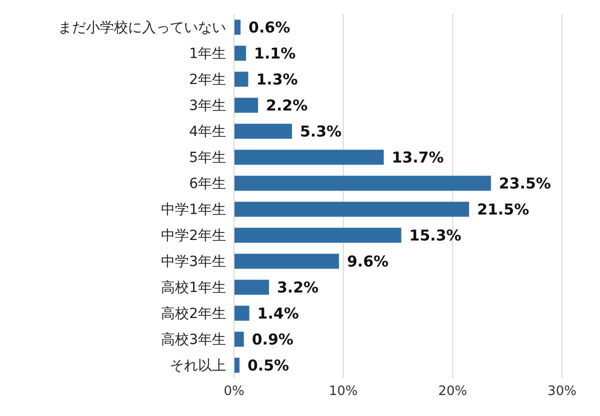 This screenshot has height=416, width=600. Describe the element at coordinates (193, 210) in the screenshot. I see `y-tick-label: 中学1年生` at that location.